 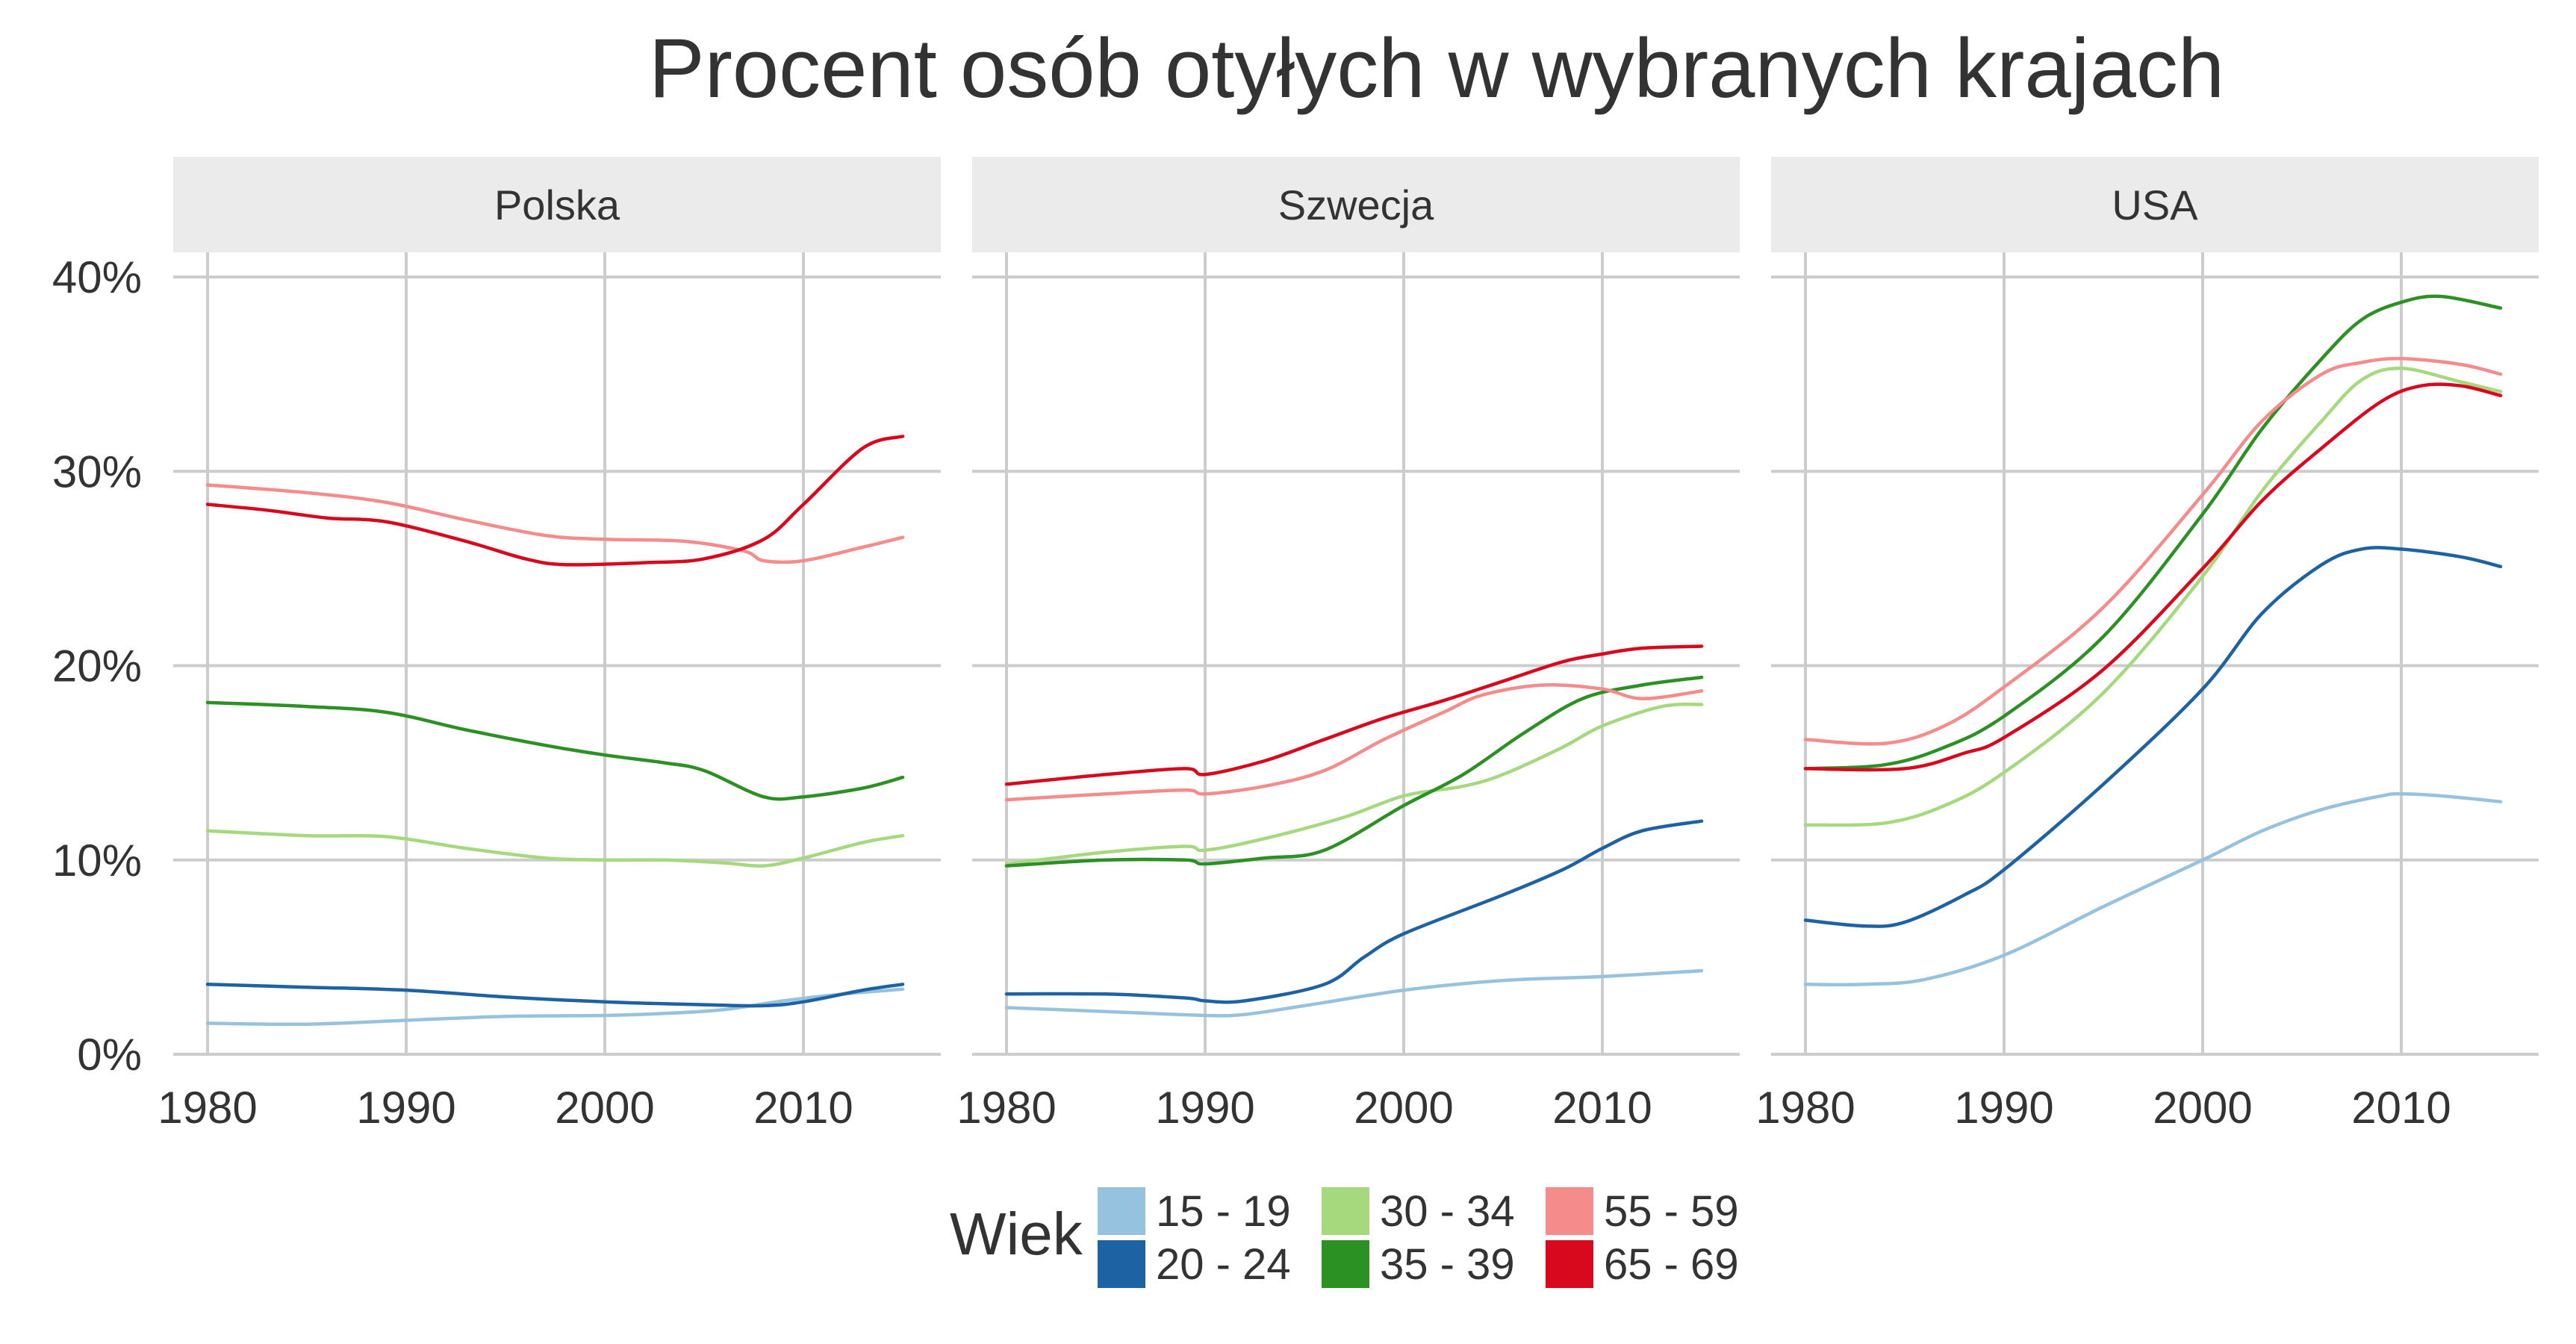 What do you see at coordinates (1447, 1211) in the screenshot?
I see `legend-label: 30 - 34` at bounding box center [1447, 1211].